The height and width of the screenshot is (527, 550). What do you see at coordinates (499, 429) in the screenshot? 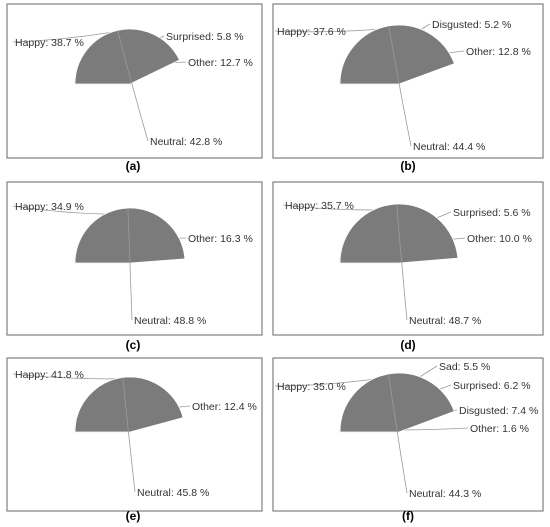
I see `slice-label-other: Other: 1.6 %` at bounding box center [499, 429].